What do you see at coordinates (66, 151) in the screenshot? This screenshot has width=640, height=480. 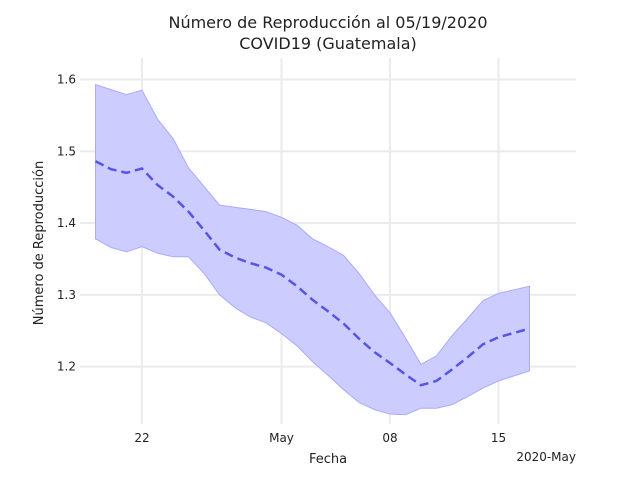 I see `y-tick-label: 1.5` at bounding box center [66, 151].